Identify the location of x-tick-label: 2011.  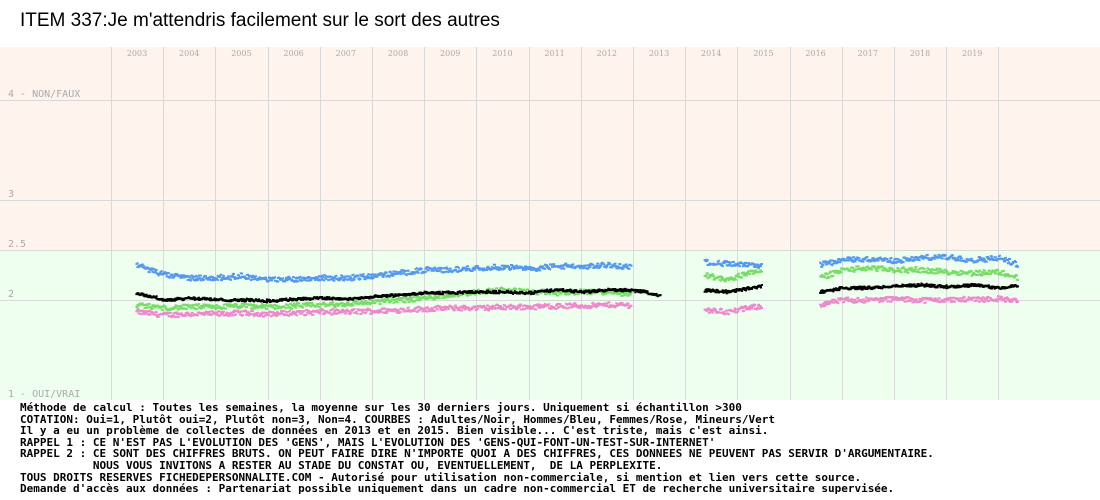
(554, 53).